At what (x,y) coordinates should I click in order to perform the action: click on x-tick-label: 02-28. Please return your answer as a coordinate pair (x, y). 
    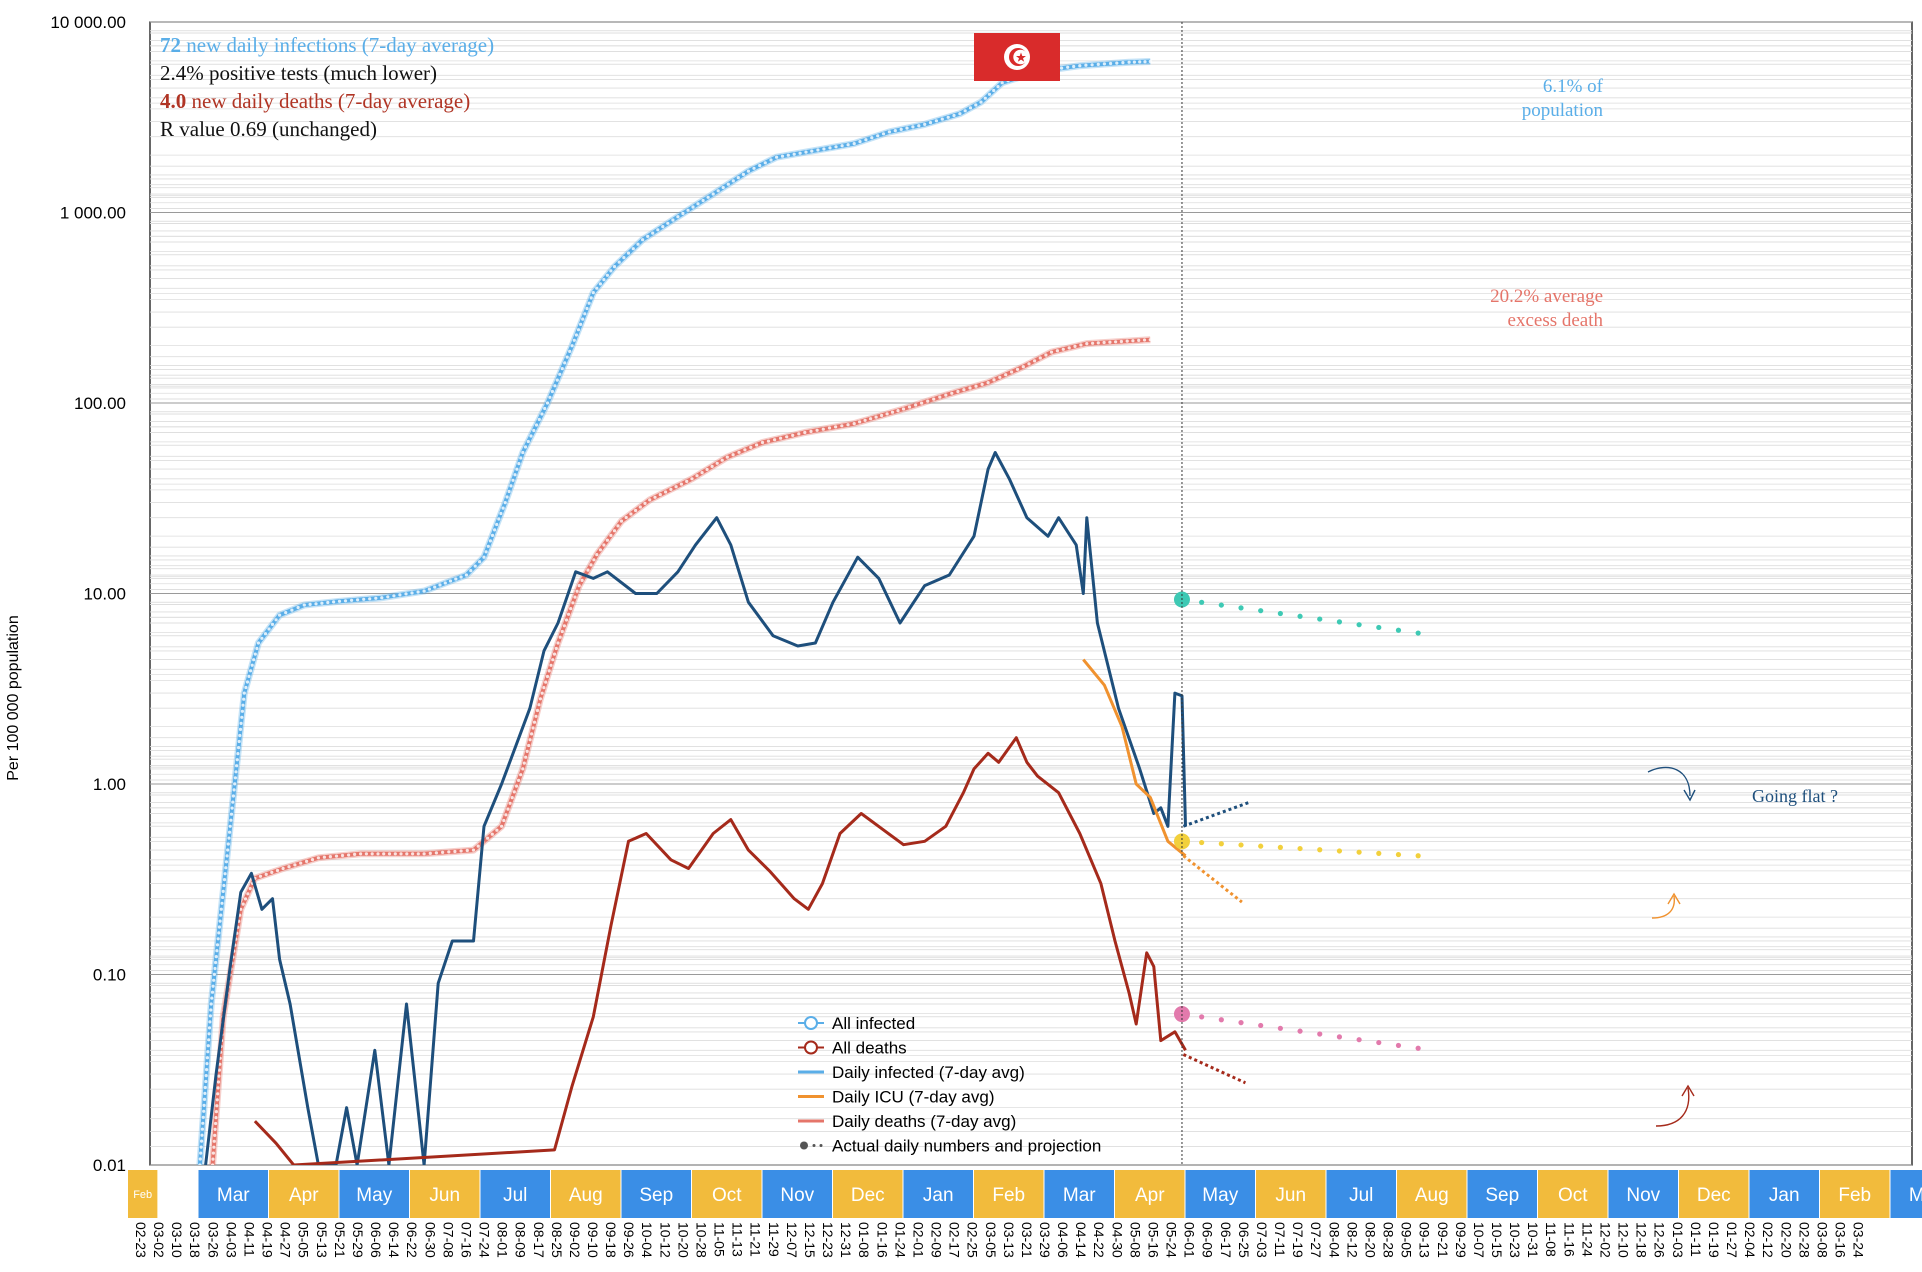
    Looking at the image, I should click on (1804, 1240).